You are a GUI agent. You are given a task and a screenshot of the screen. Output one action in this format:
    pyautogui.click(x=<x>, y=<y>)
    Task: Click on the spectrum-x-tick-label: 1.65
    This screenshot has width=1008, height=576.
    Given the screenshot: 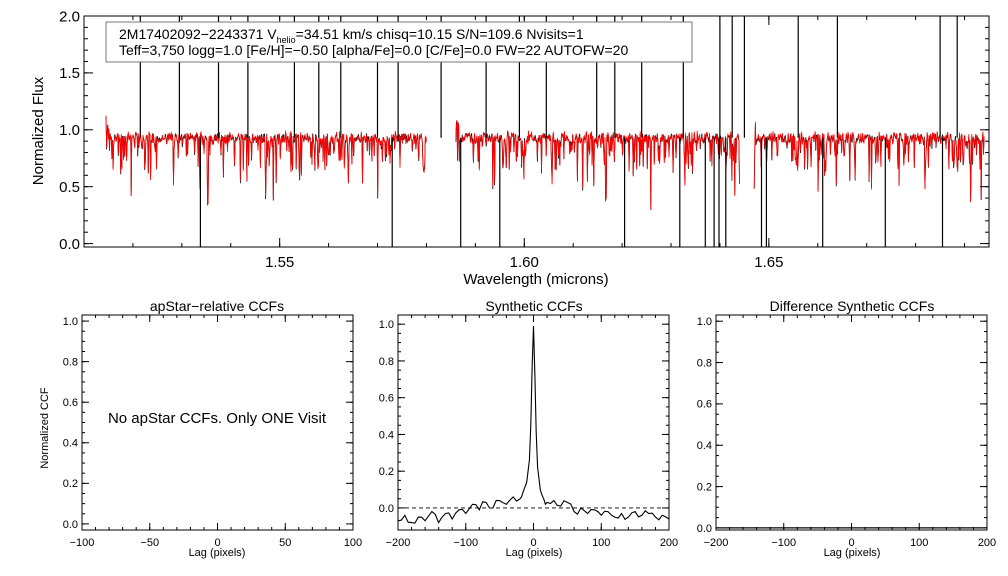 What is the action you would take?
    pyautogui.click(x=768, y=262)
    